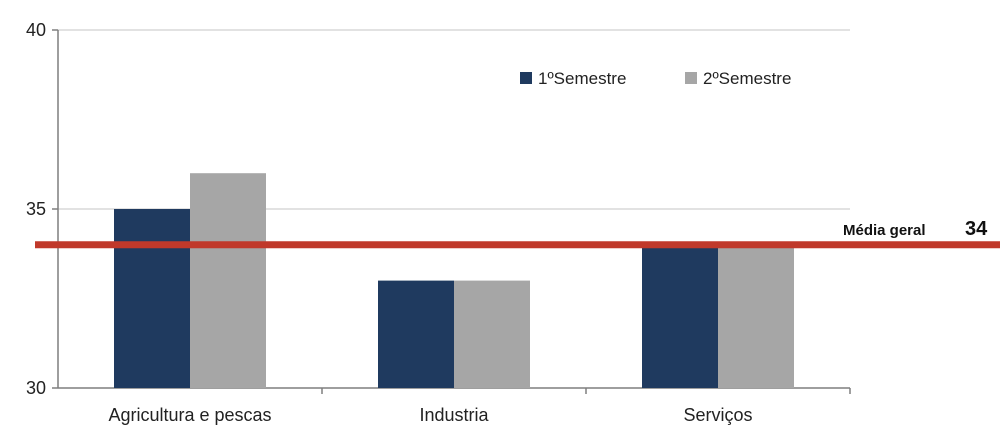  Describe the element at coordinates (717, 415) in the screenshot. I see `x-tick-label: Serviços` at that location.